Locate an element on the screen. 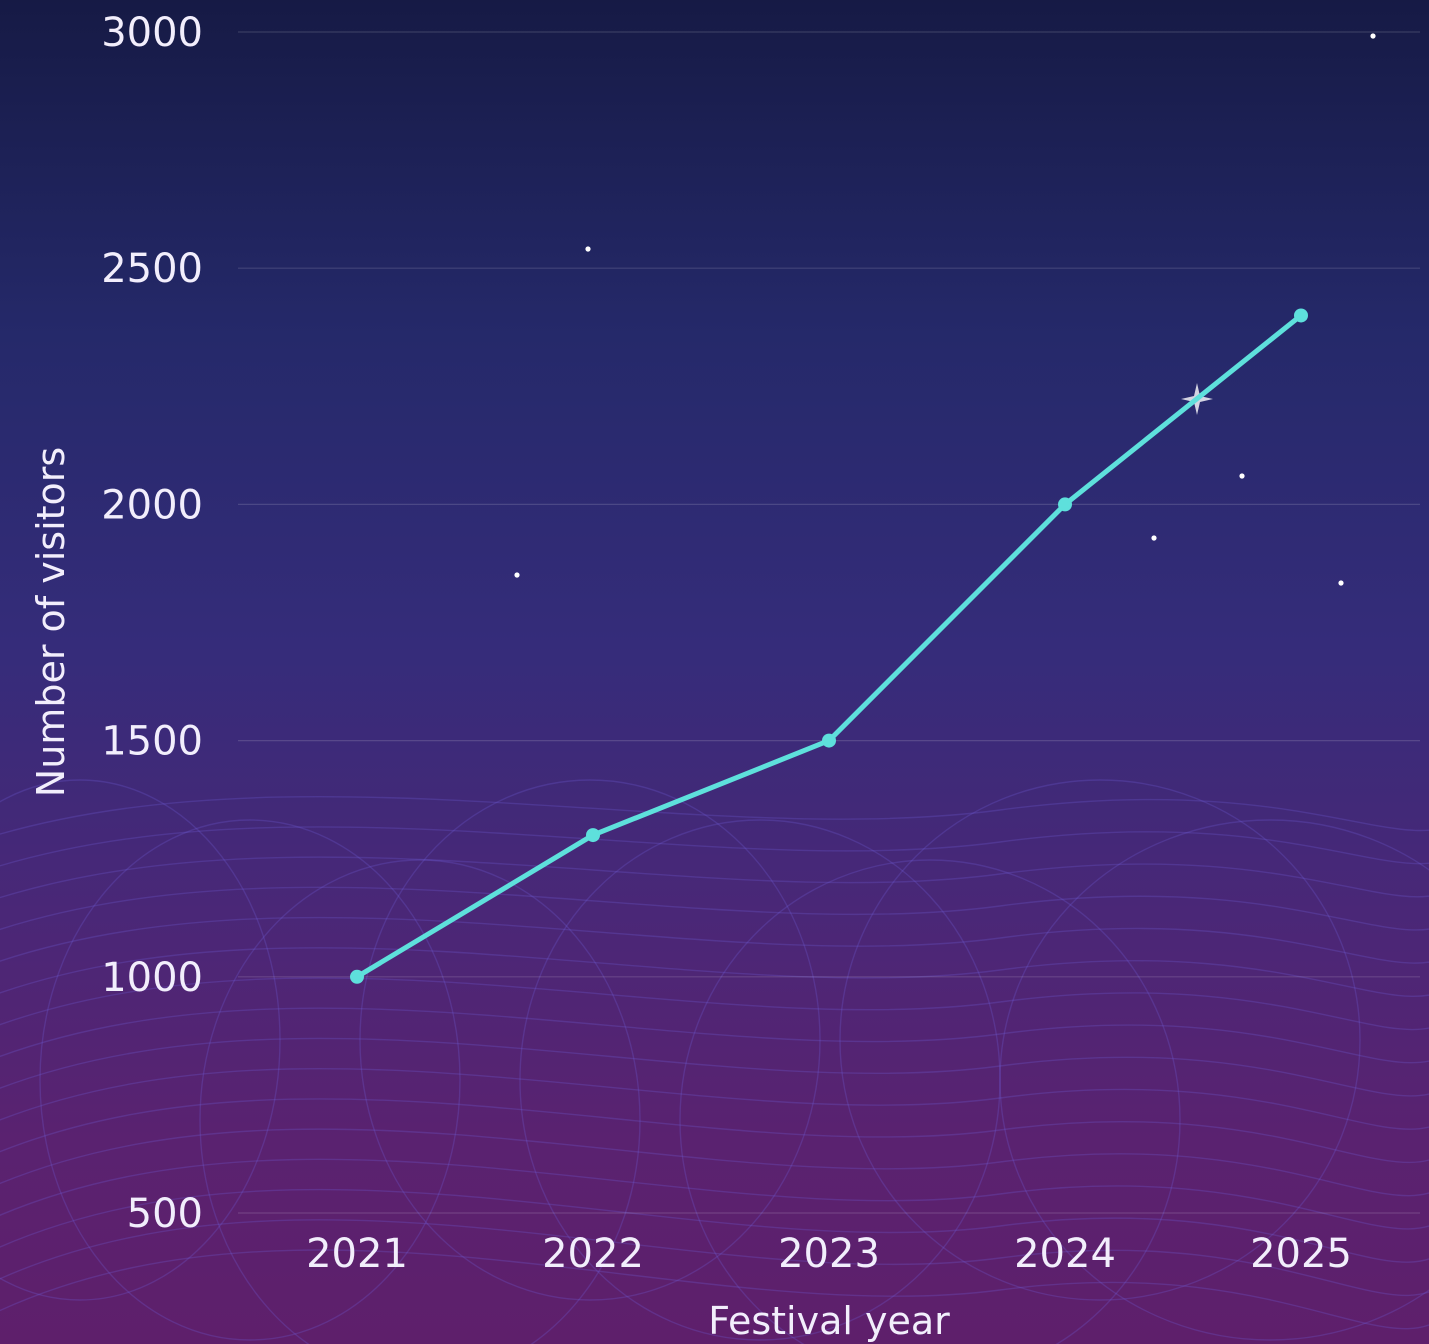  y-tick-label: 500 is located at coordinates (165, 1214).